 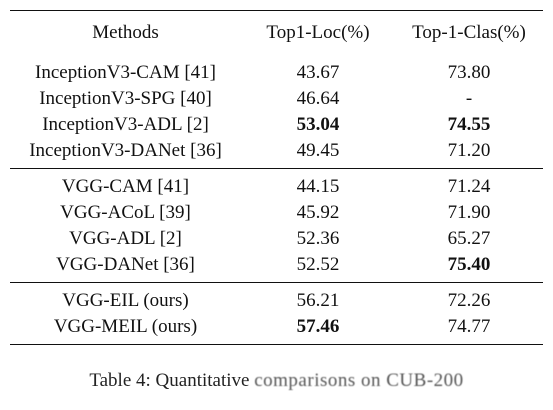 I want to click on cell-top1-clas: 71.20, so click(x=469, y=150).